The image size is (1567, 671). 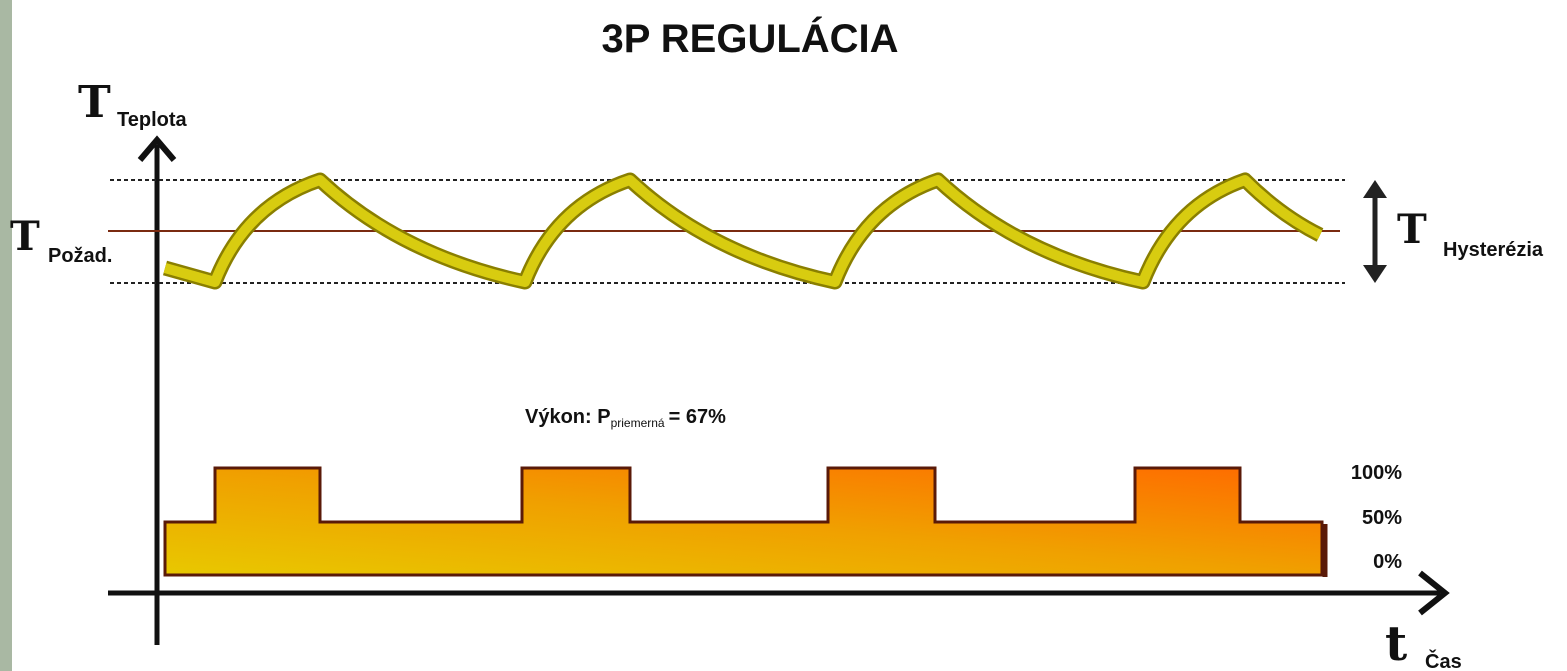 I want to click on power-text: Výkon: Ppriemerná = 67%, so click(x=625, y=418).